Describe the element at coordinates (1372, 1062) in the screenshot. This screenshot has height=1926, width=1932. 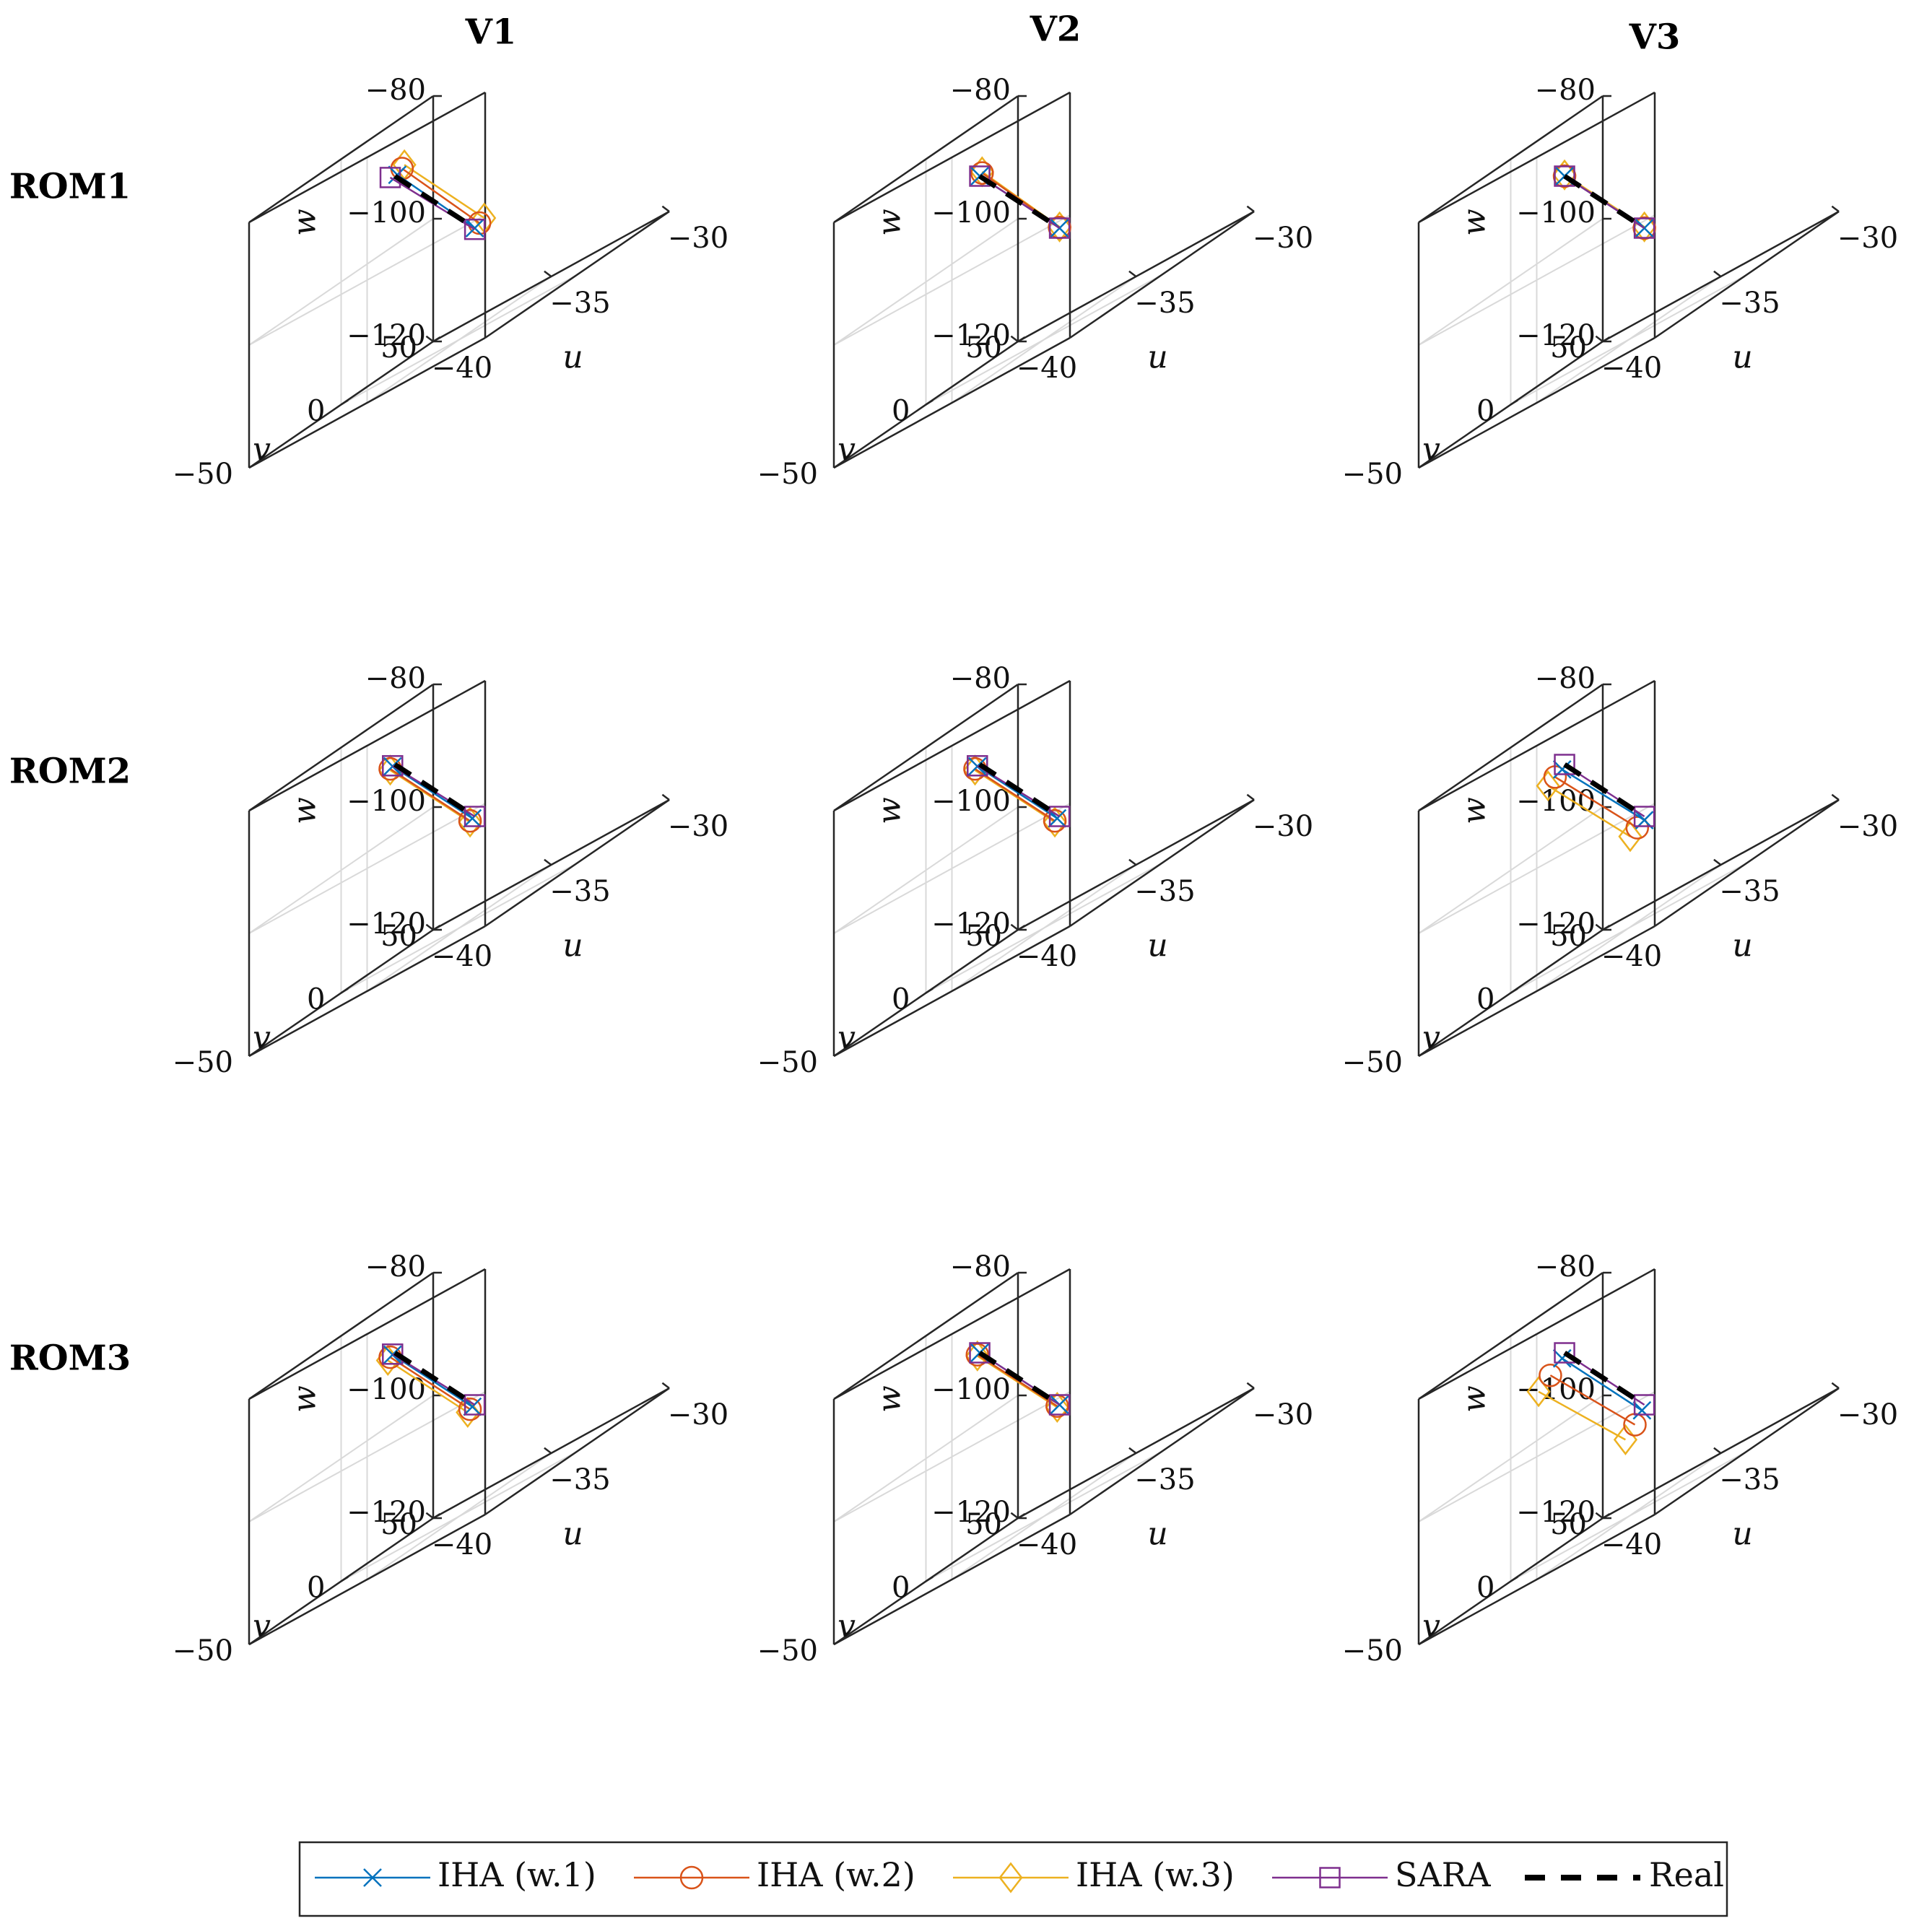
I see `y-tick-label: −50` at that location.